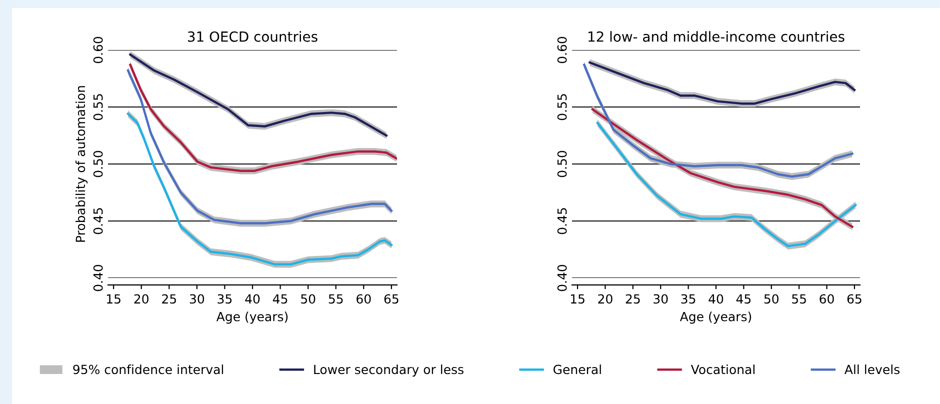 This screenshot has width=940, height=404. Describe the element at coordinates (716, 36) in the screenshot. I see `chart-title: 12 low- and middle-income countries` at that location.